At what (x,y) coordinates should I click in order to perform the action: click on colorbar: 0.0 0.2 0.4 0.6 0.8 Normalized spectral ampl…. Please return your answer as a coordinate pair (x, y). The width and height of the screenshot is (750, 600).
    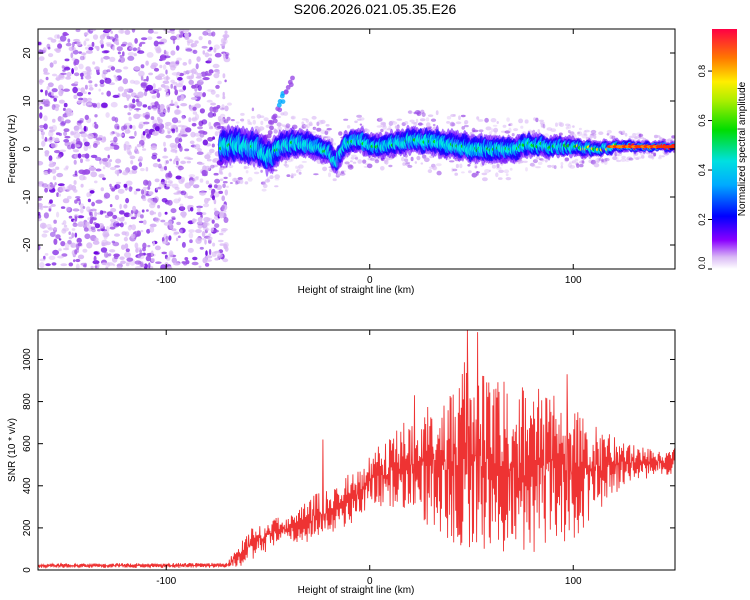
    Looking at the image, I should click on (722, 149).